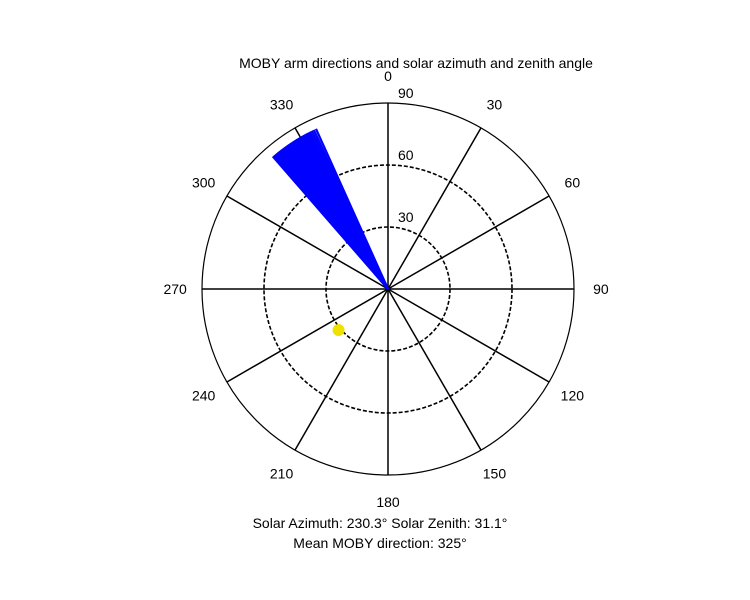  Describe the element at coordinates (406, 93) in the screenshot. I see `radial-label-90: 90` at that location.